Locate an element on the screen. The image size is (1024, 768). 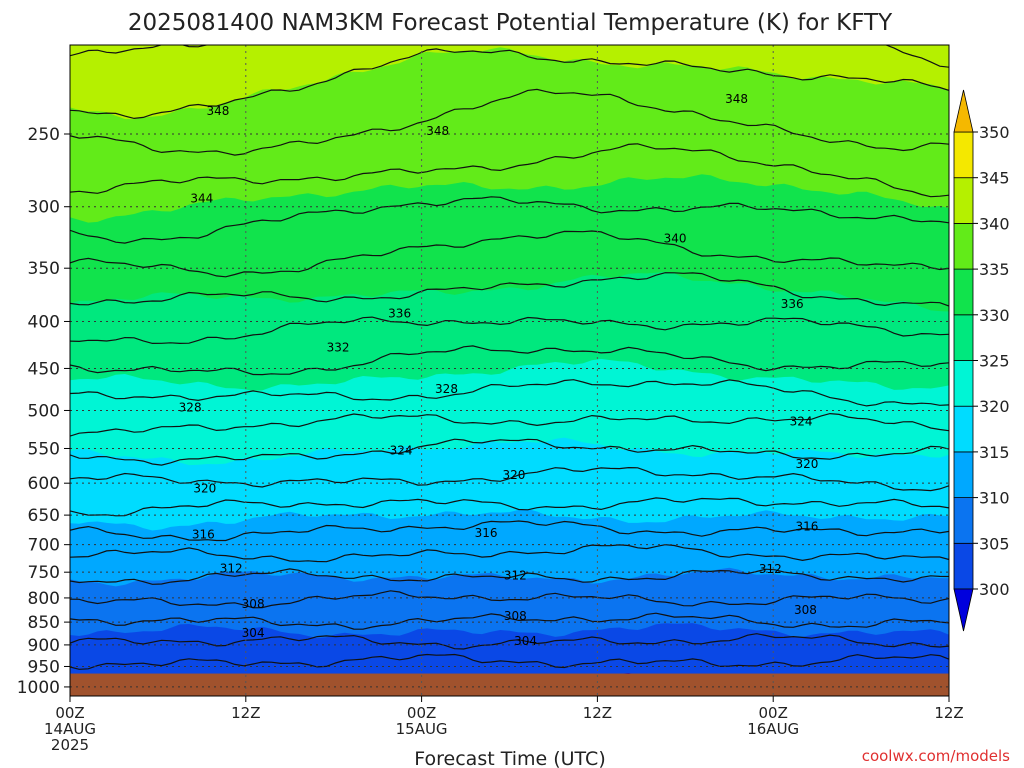
y-tick-label: 300 is located at coordinates (44, 208).